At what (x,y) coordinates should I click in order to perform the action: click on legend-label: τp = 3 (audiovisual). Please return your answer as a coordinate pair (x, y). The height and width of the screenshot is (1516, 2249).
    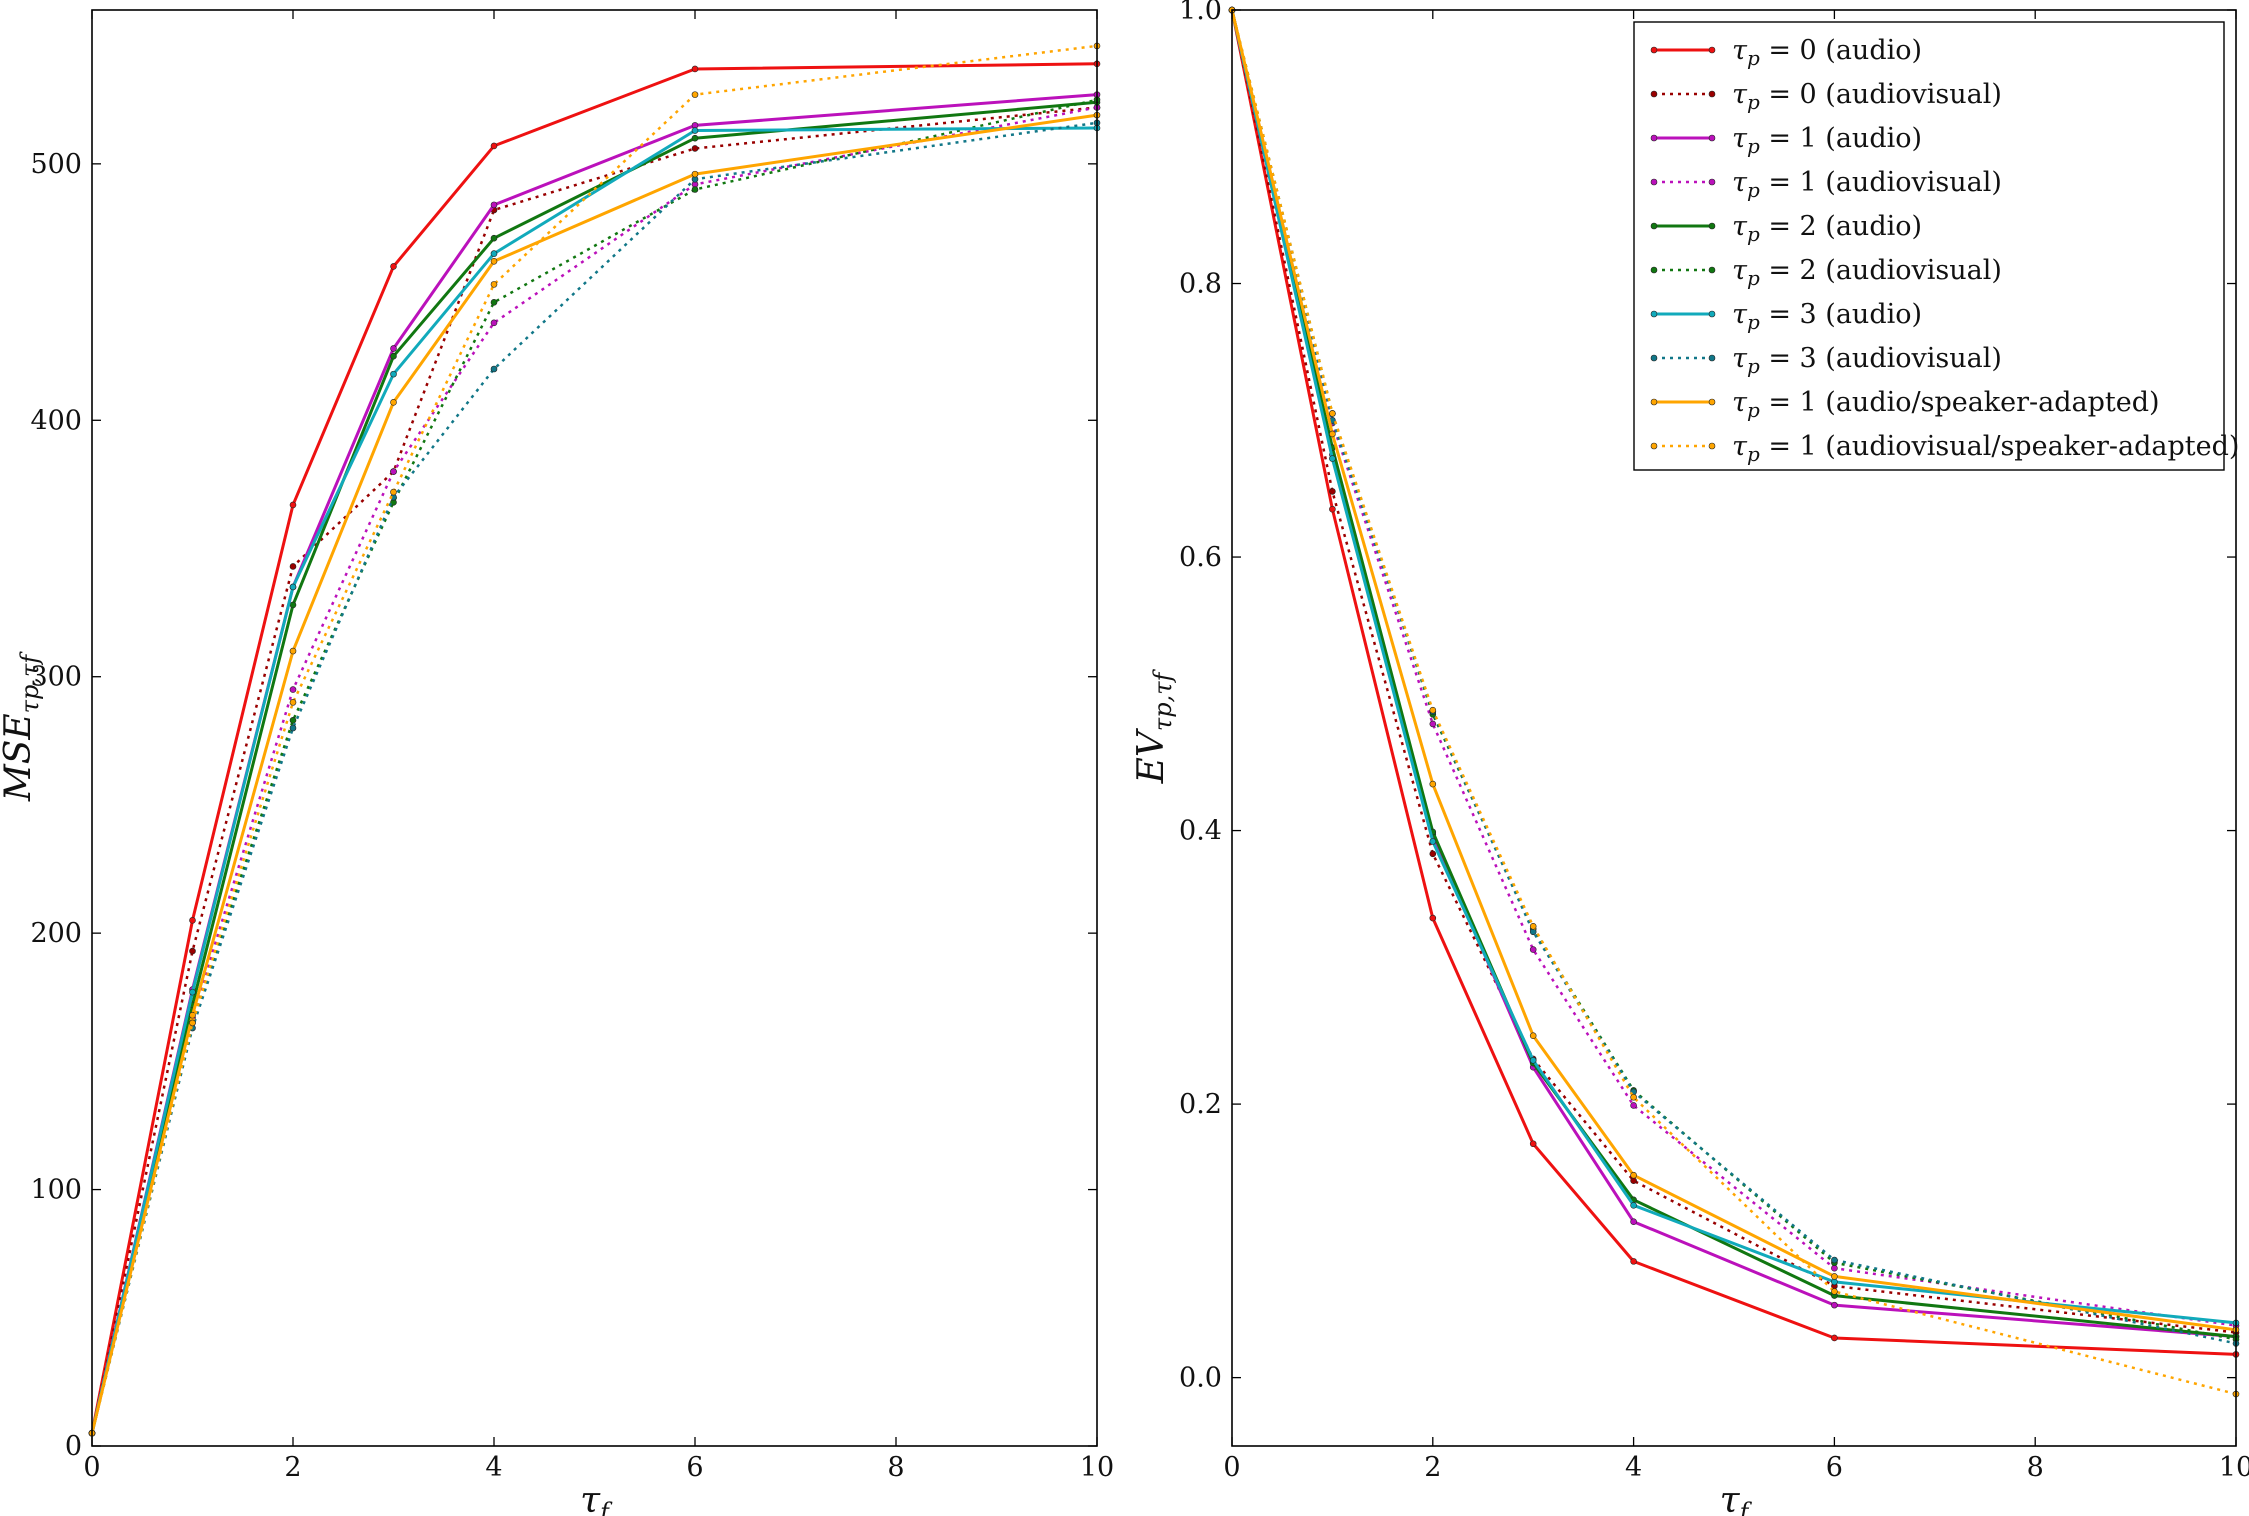
    Looking at the image, I should click on (1867, 360).